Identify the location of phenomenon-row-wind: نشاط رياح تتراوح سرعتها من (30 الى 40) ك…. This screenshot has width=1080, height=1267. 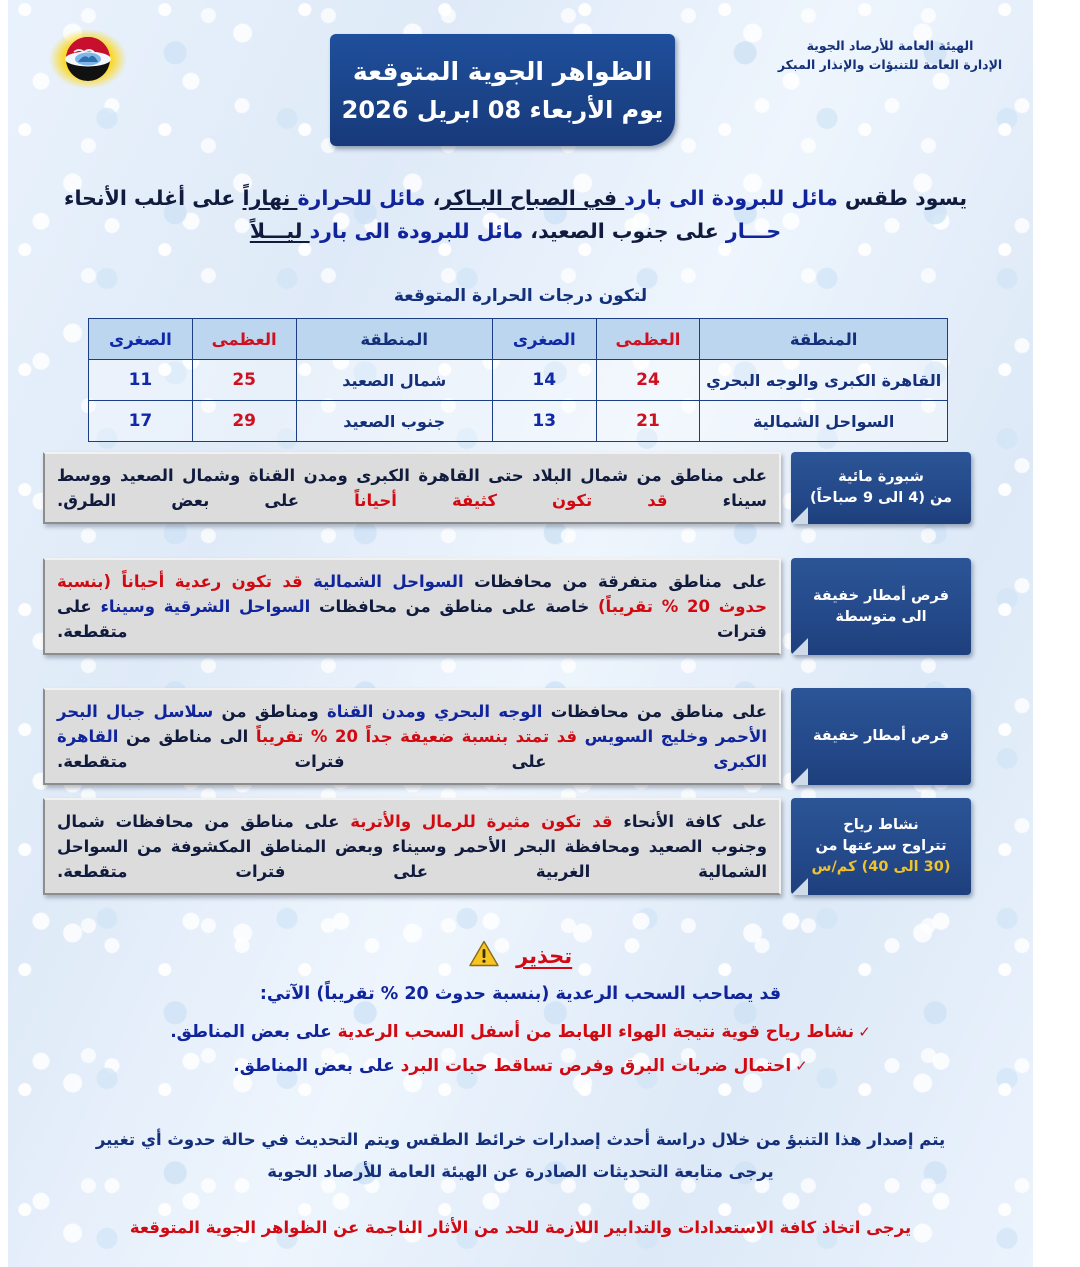
(507, 847).